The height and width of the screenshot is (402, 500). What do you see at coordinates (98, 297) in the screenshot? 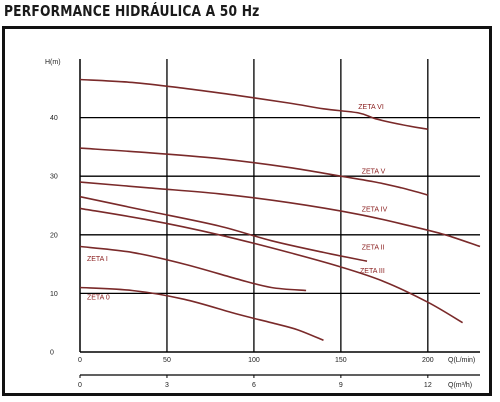
I see `curve-label: ZETA 0` at bounding box center [98, 297].